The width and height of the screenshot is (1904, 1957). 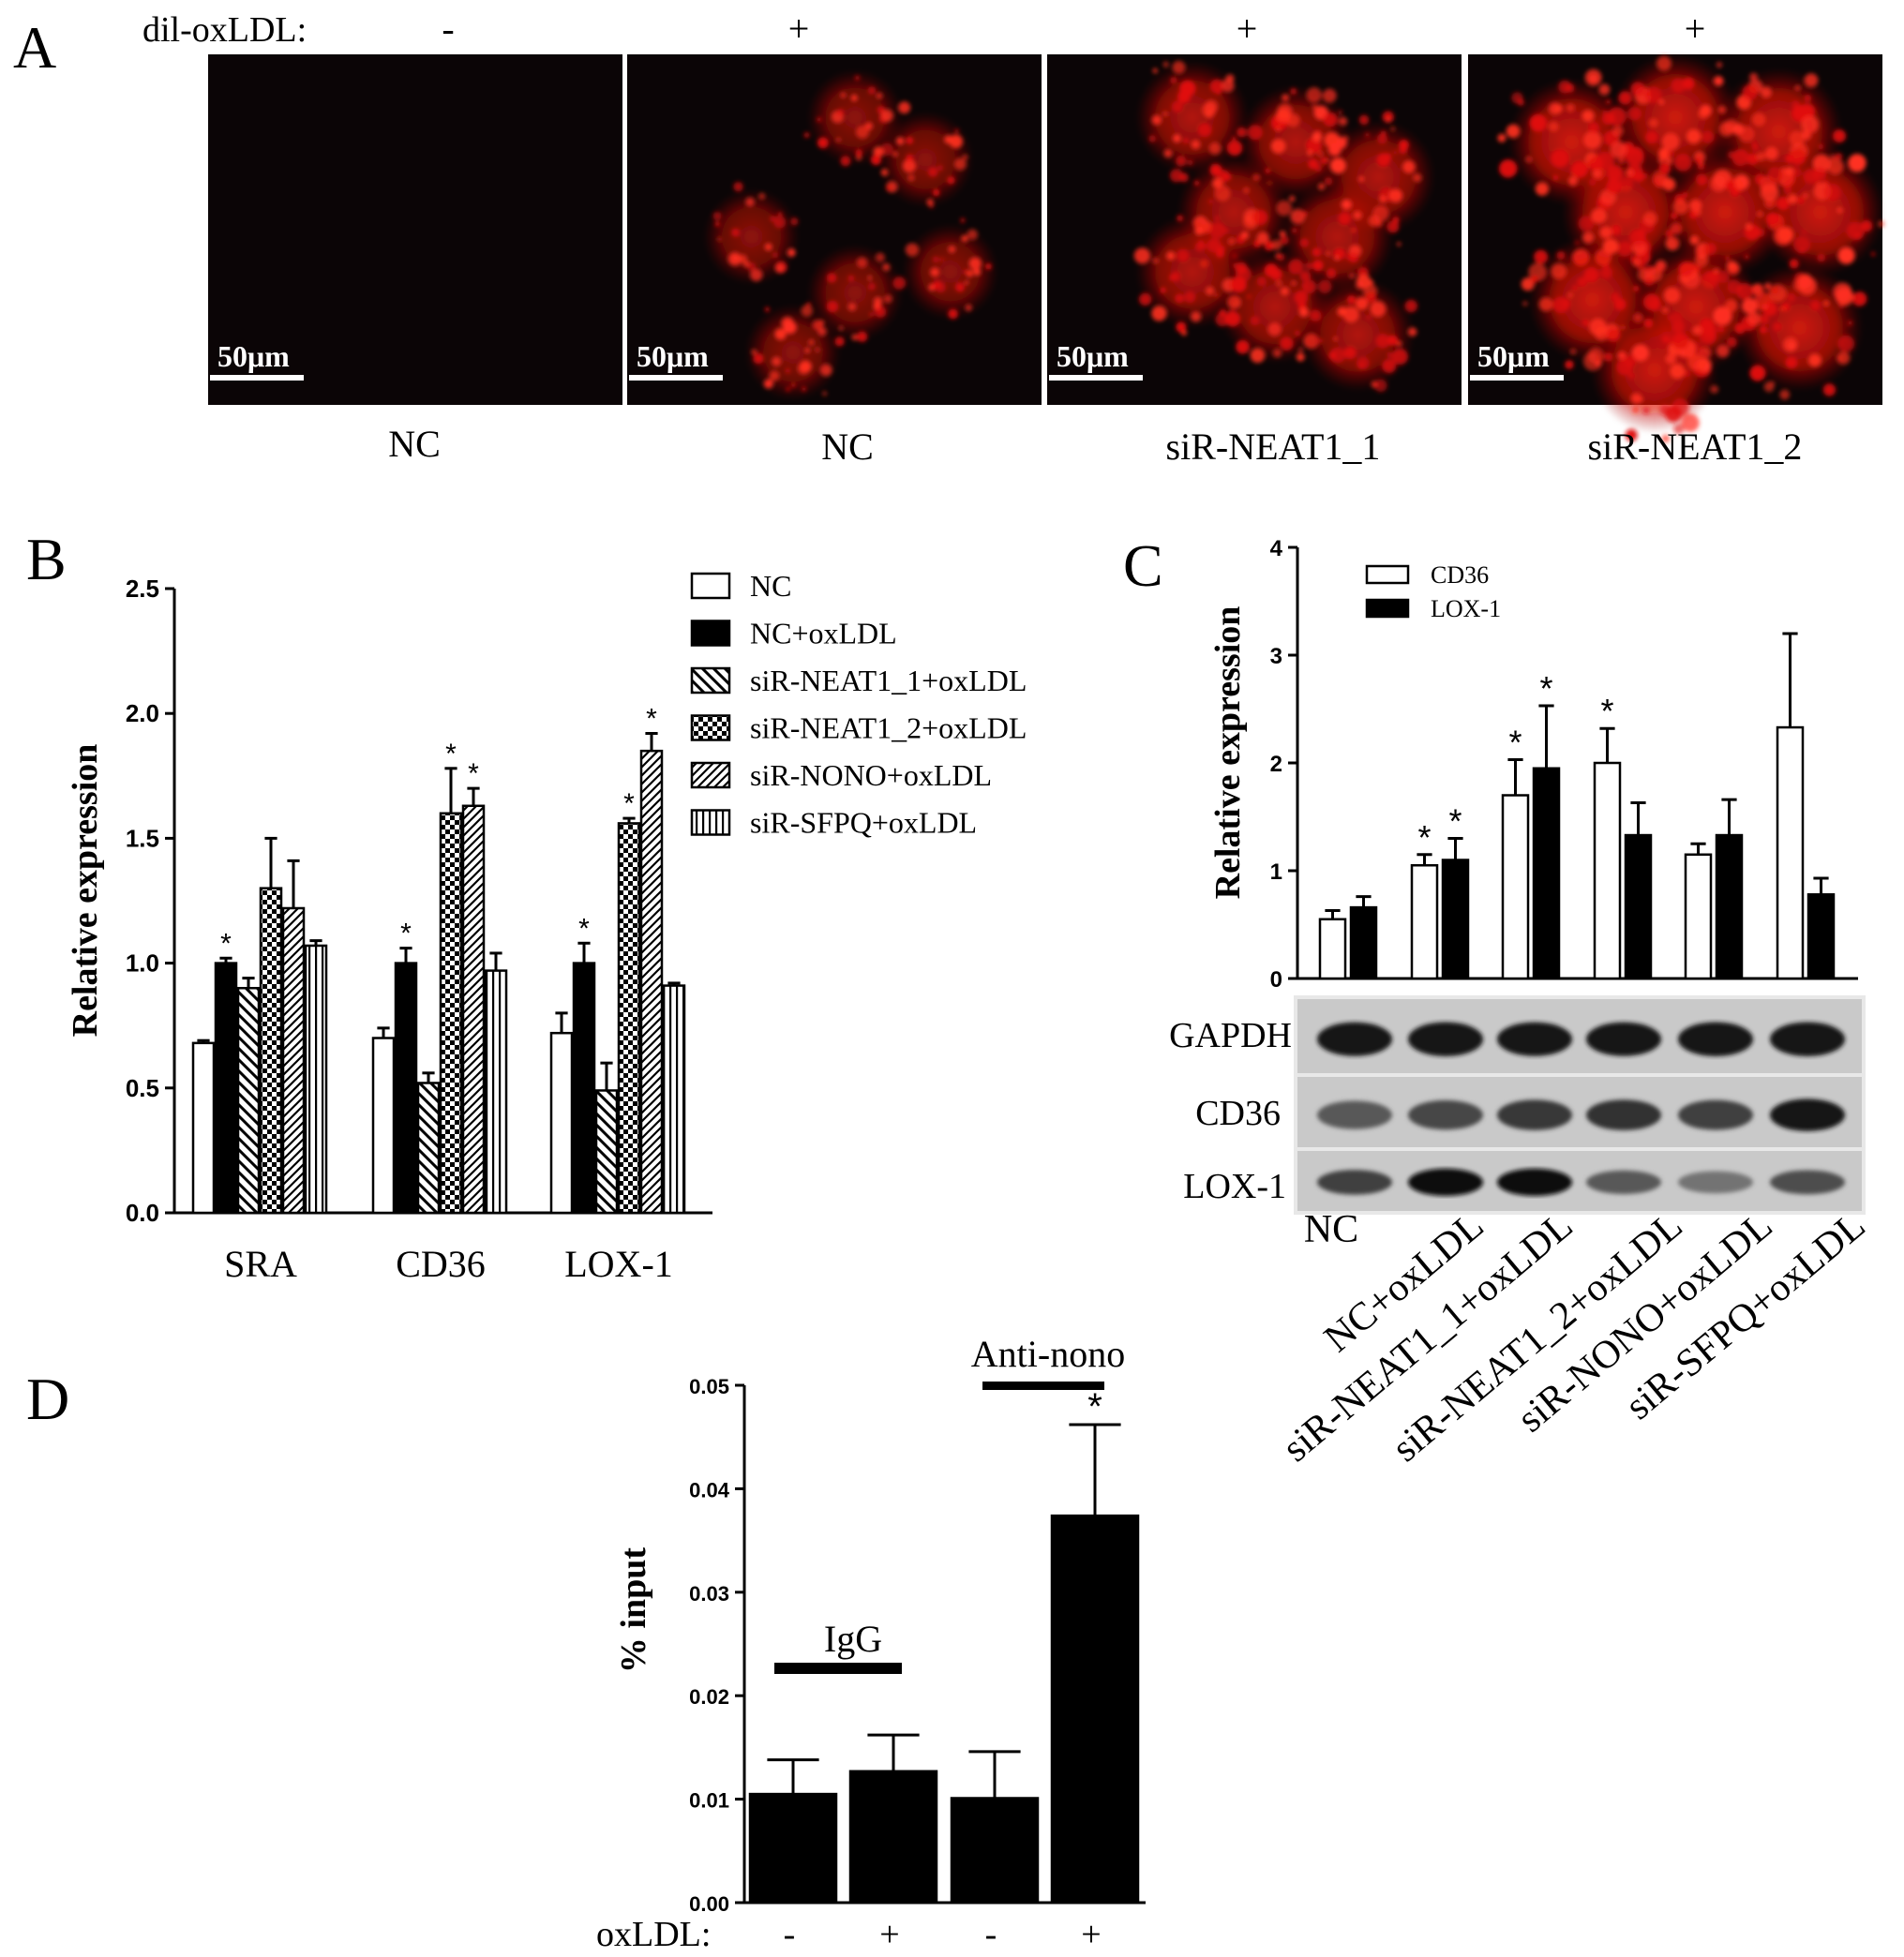 What do you see at coordinates (142, 589) in the screenshot?
I see `y-tick-label: 2.5` at bounding box center [142, 589].